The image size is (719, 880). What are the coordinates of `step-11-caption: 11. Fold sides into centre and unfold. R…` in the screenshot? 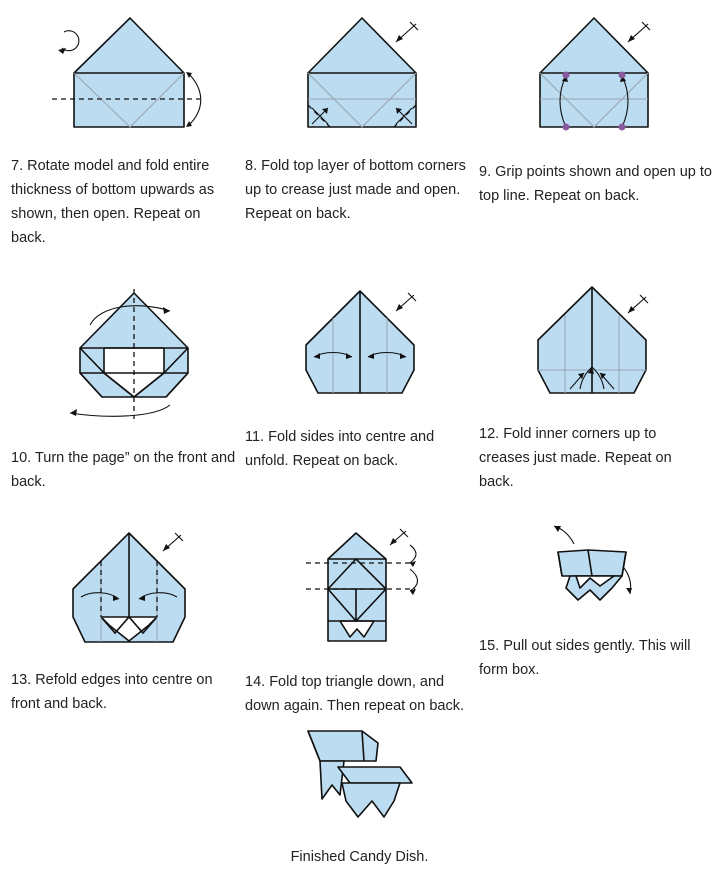 It's located at (362, 449).